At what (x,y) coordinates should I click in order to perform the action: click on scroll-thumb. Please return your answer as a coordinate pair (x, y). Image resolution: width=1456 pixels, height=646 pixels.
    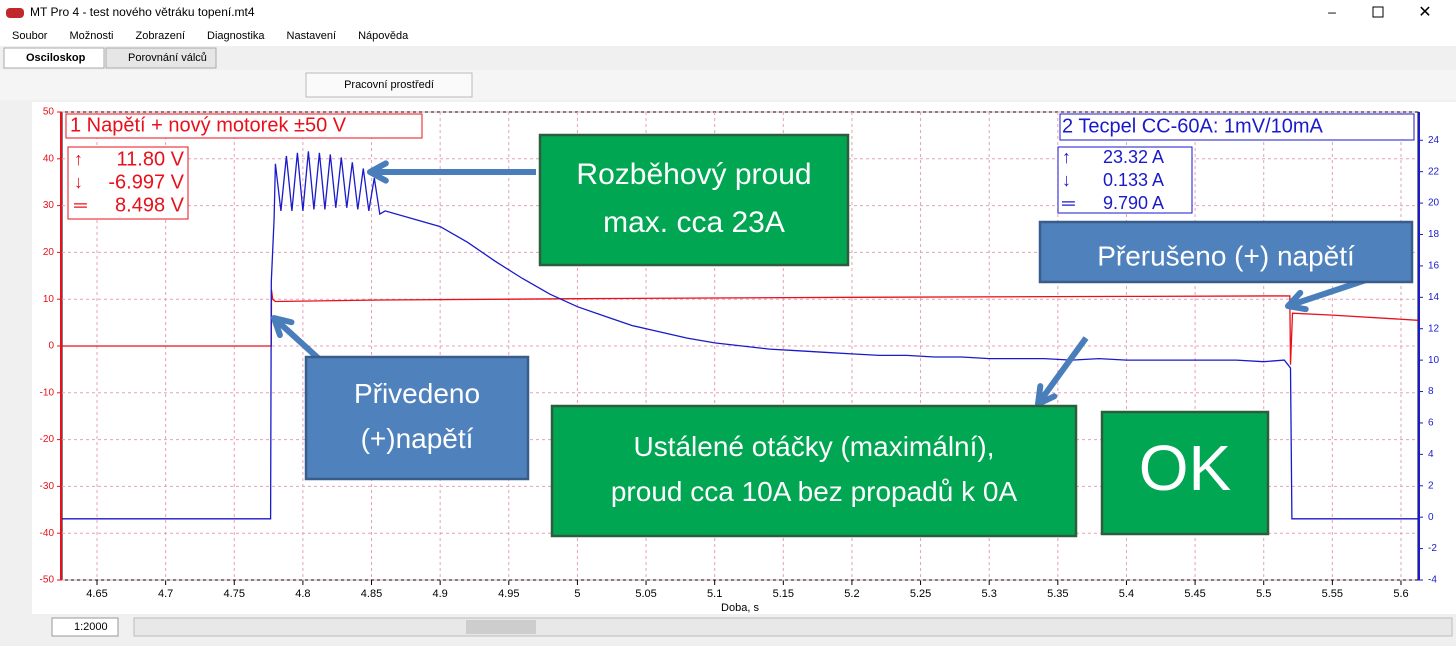
    Looking at the image, I should click on (501, 627).